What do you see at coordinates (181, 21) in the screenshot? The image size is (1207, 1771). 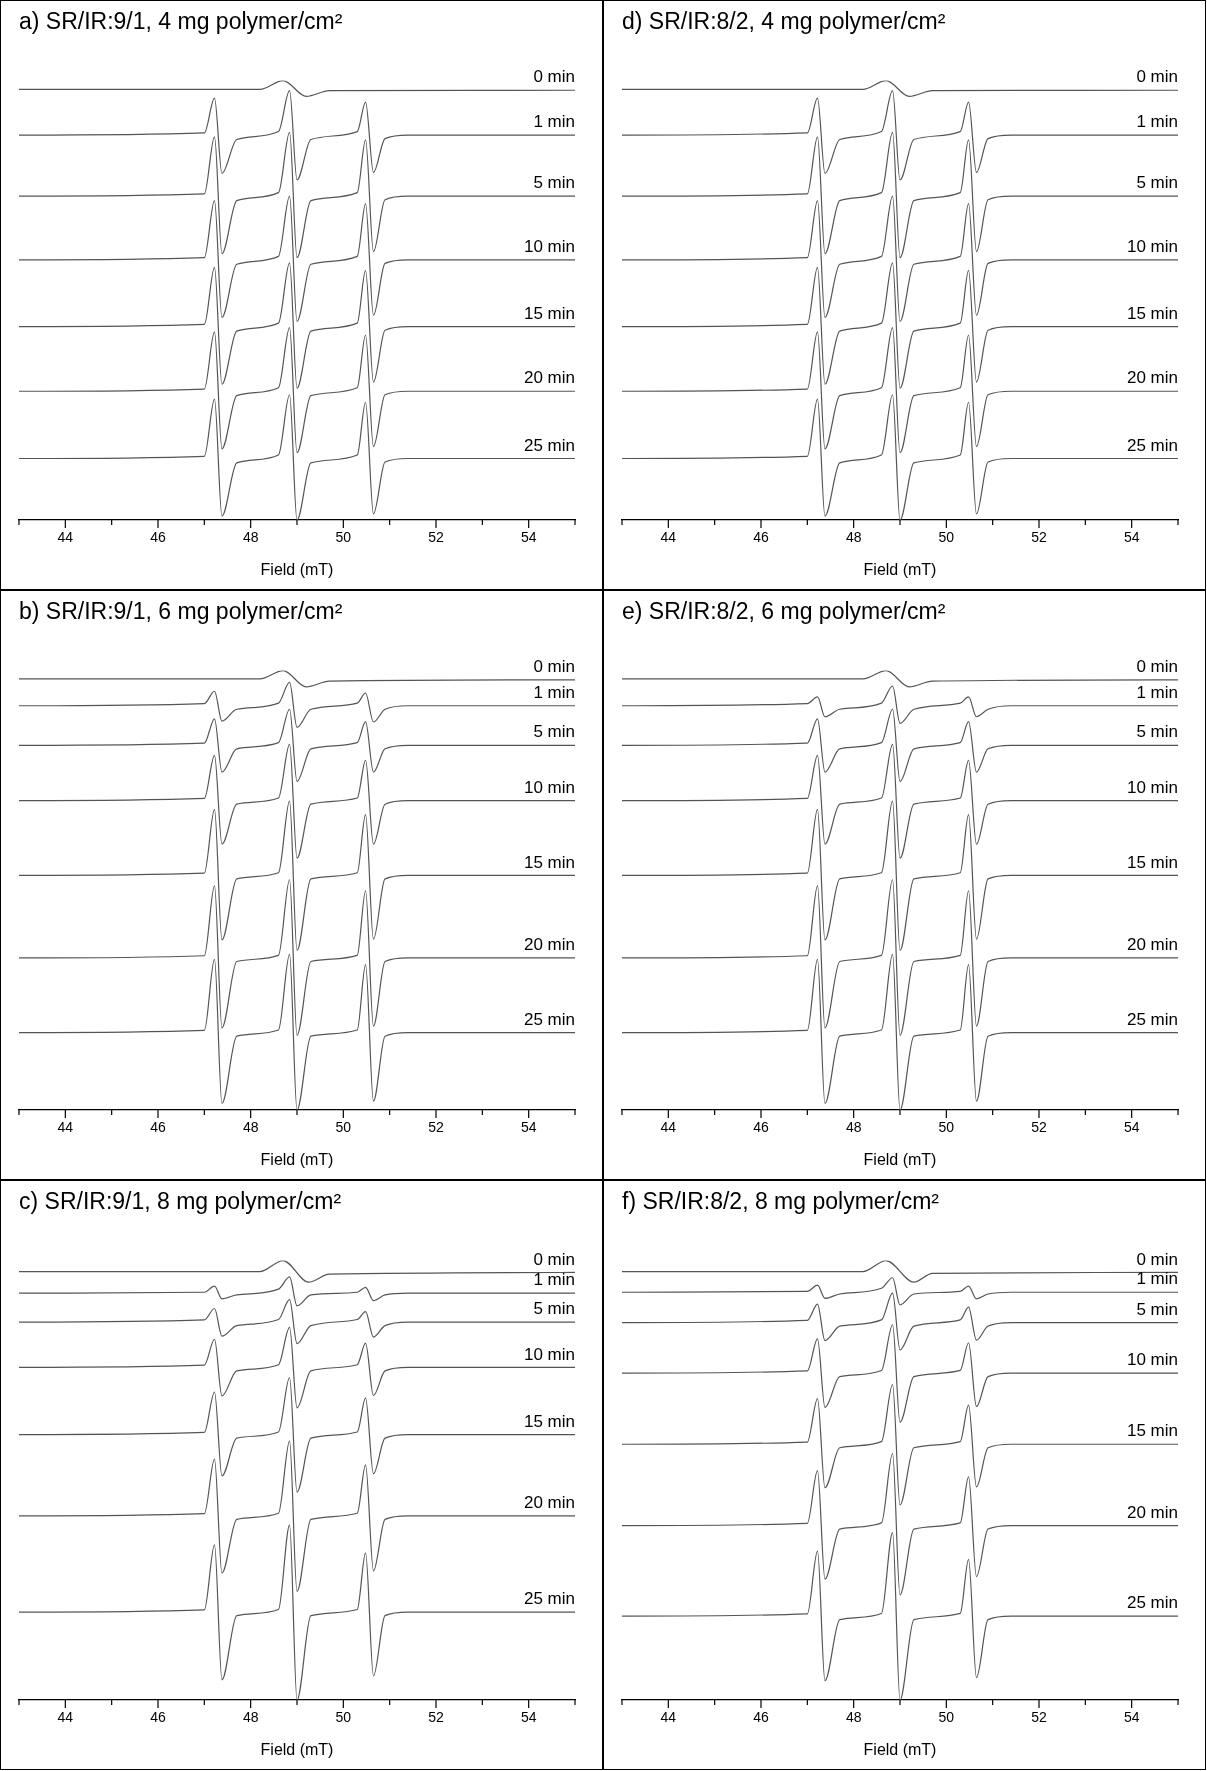 I see `chart-title: a) SR/IR:9/1, 4 mg polymer/cm²` at bounding box center [181, 21].